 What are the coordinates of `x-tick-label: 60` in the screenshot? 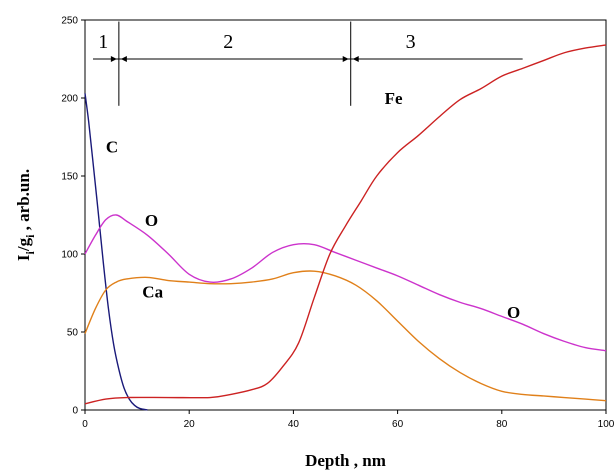 It's located at (398, 424).